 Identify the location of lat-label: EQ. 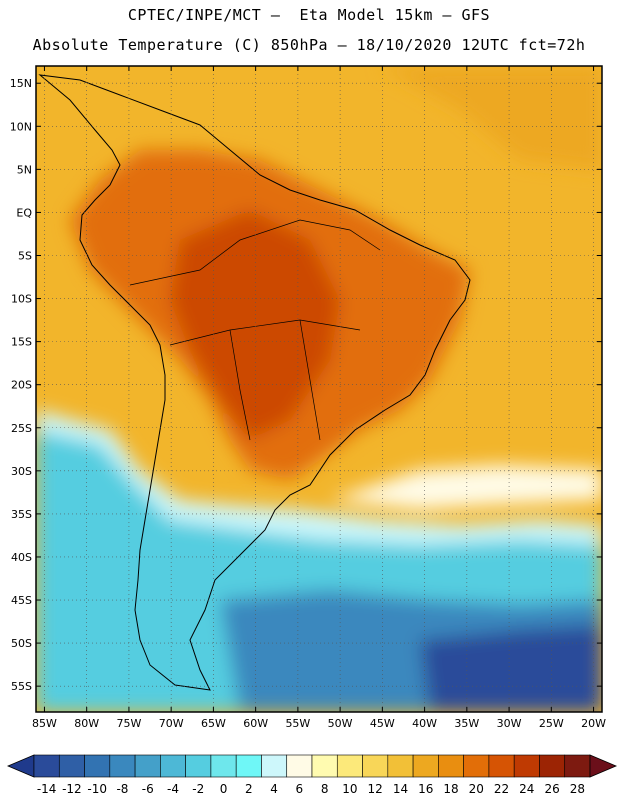
(24, 212).